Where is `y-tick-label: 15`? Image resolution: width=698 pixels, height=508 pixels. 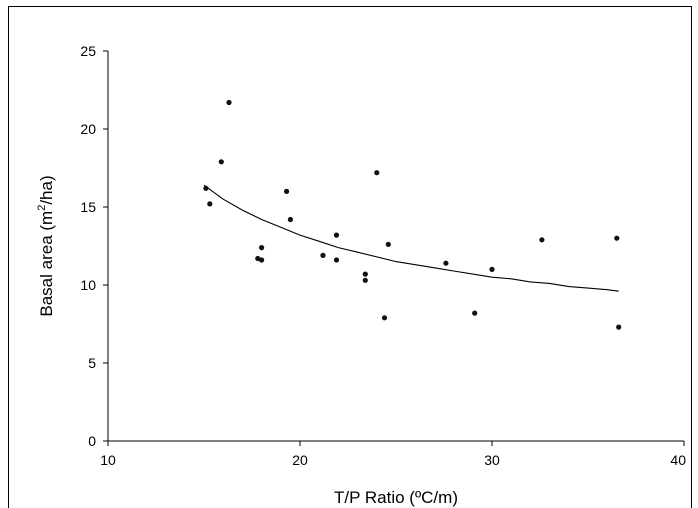
y-tick-label: 15 is located at coordinates (88, 207).